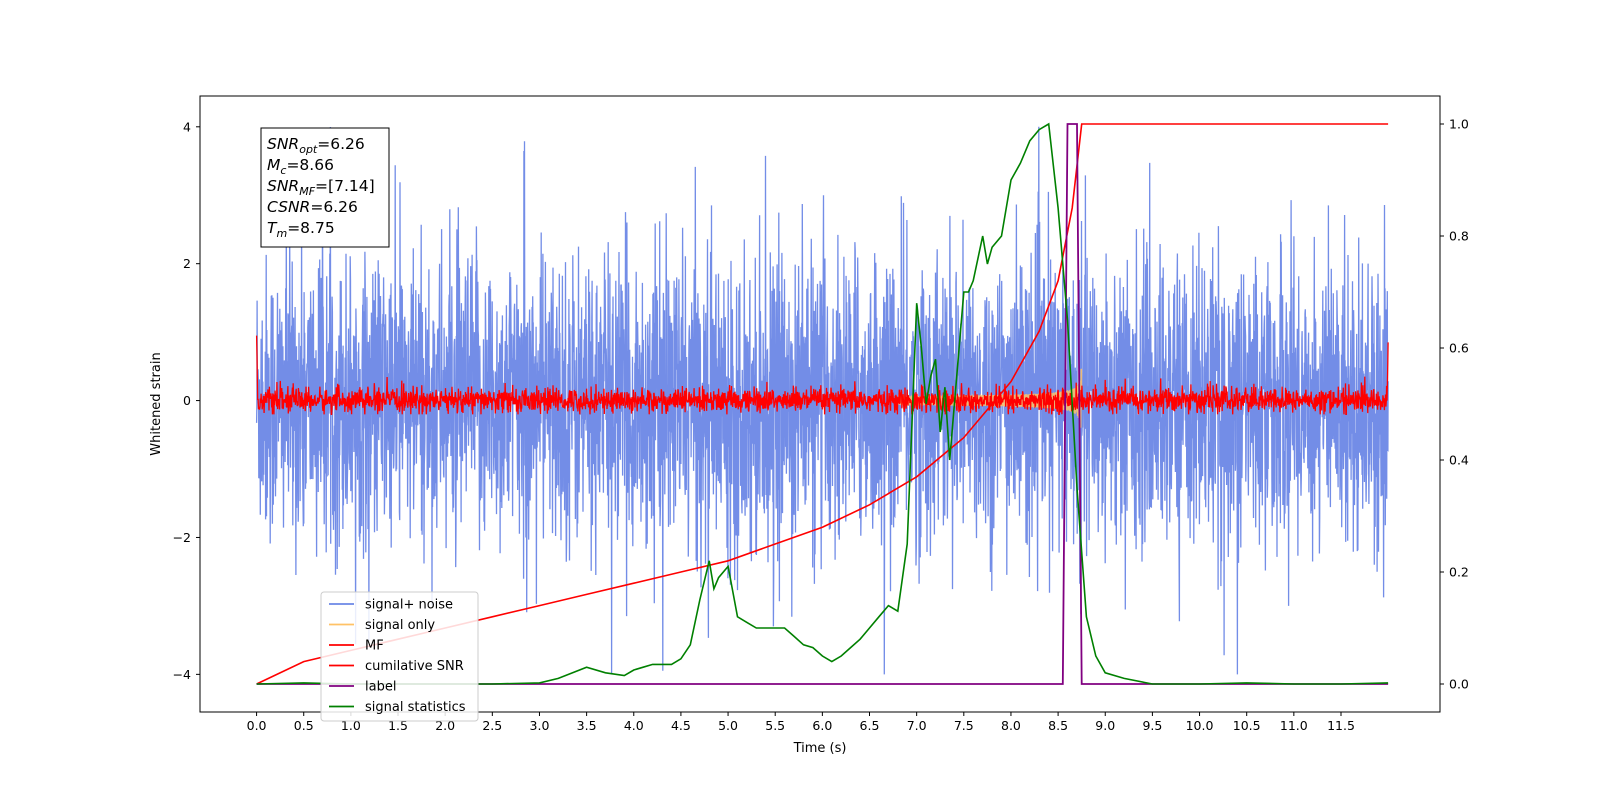 This screenshot has height=800, width=1600. Describe the element at coordinates (1058, 725) in the screenshot. I see `x-tick-label: 8.5` at that location.